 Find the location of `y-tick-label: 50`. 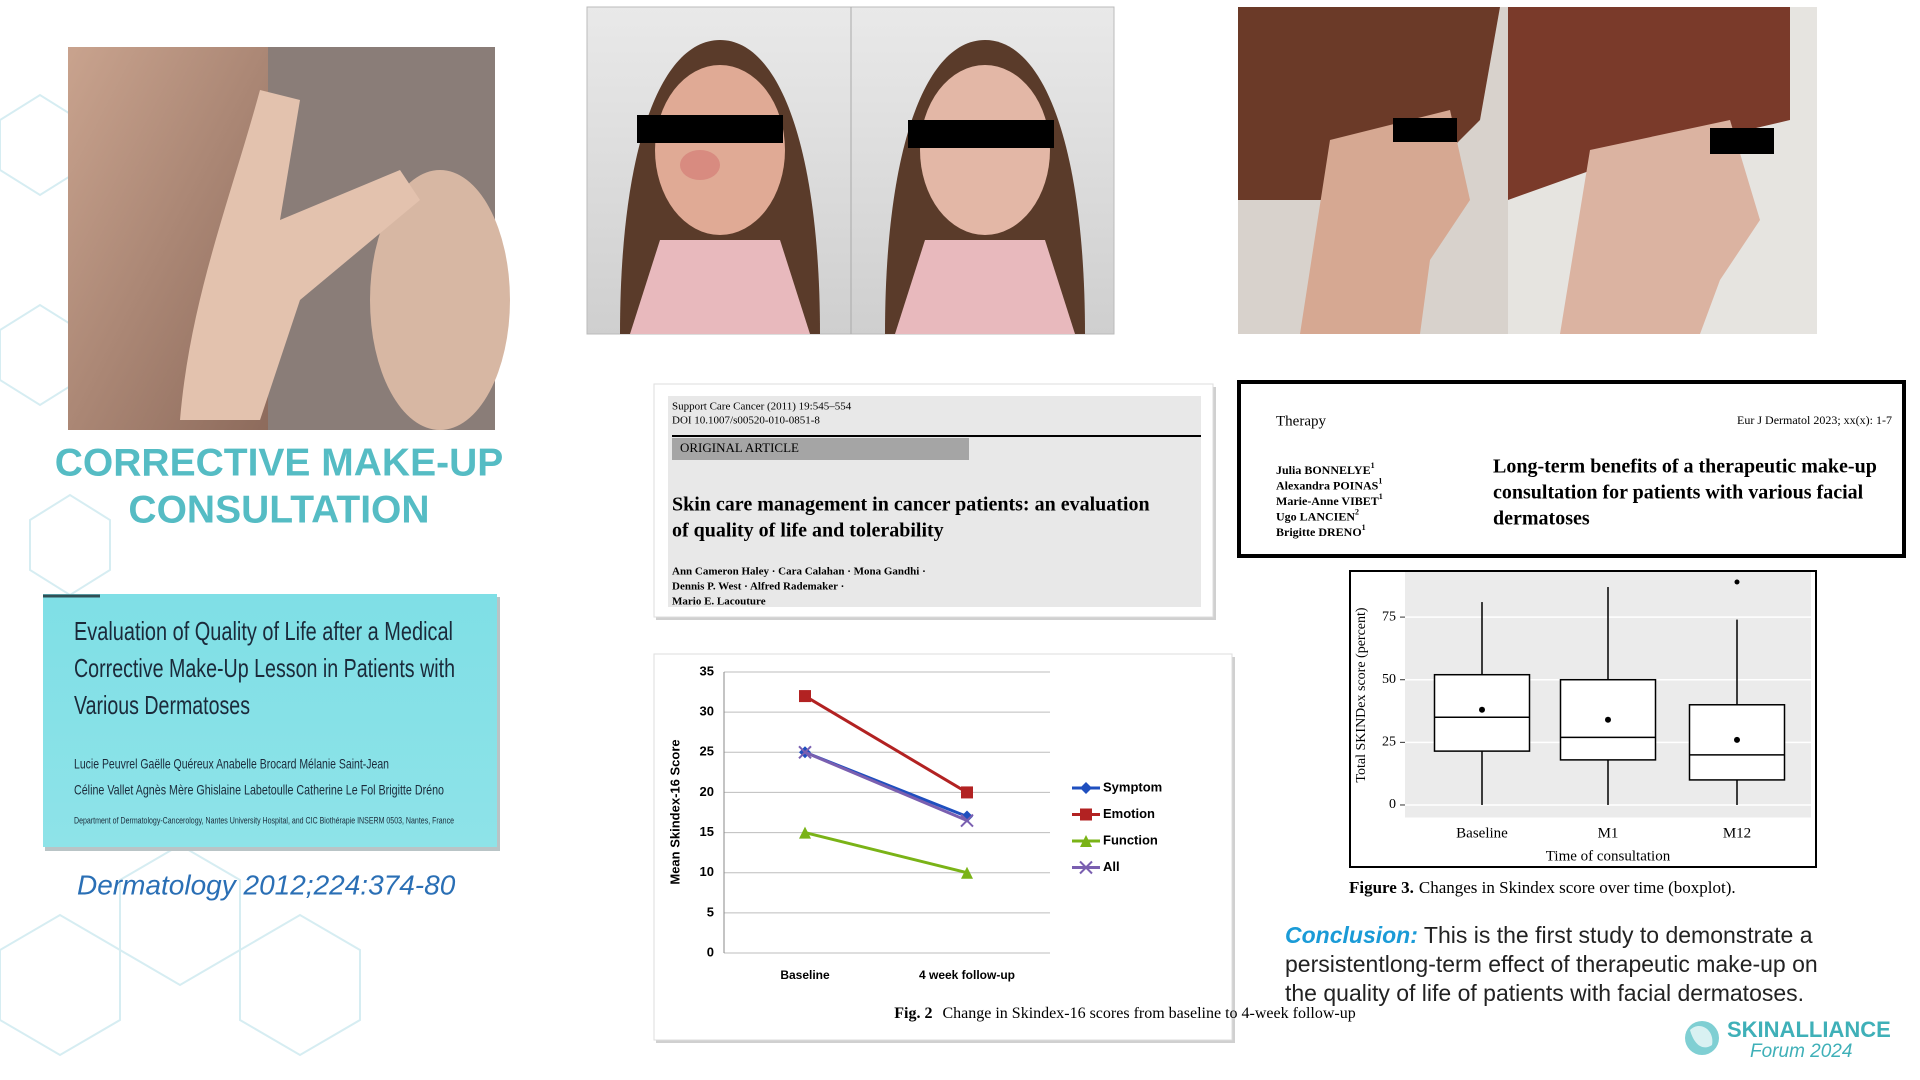

y-tick-label: 50 is located at coordinates (1389, 679).